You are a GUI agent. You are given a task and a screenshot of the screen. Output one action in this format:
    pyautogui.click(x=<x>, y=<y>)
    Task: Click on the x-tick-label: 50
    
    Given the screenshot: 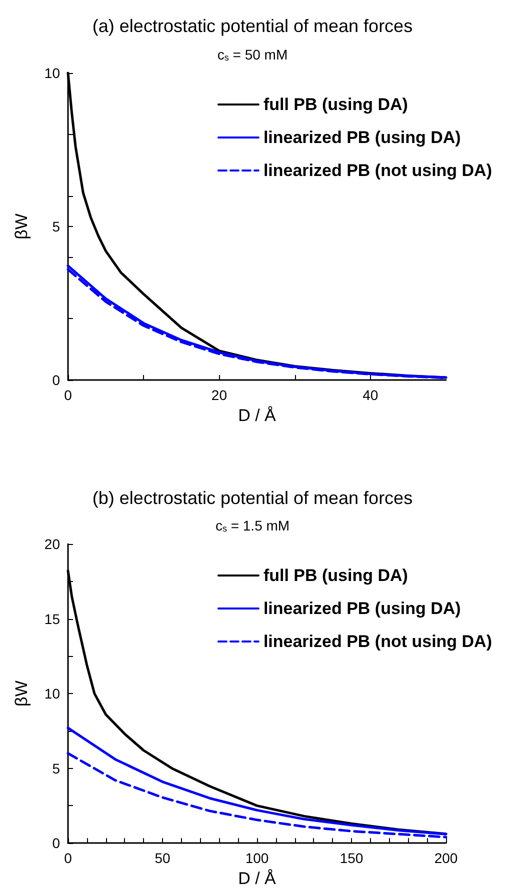 What is the action you would take?
    pyautogui.click(x=162, y=858)
    